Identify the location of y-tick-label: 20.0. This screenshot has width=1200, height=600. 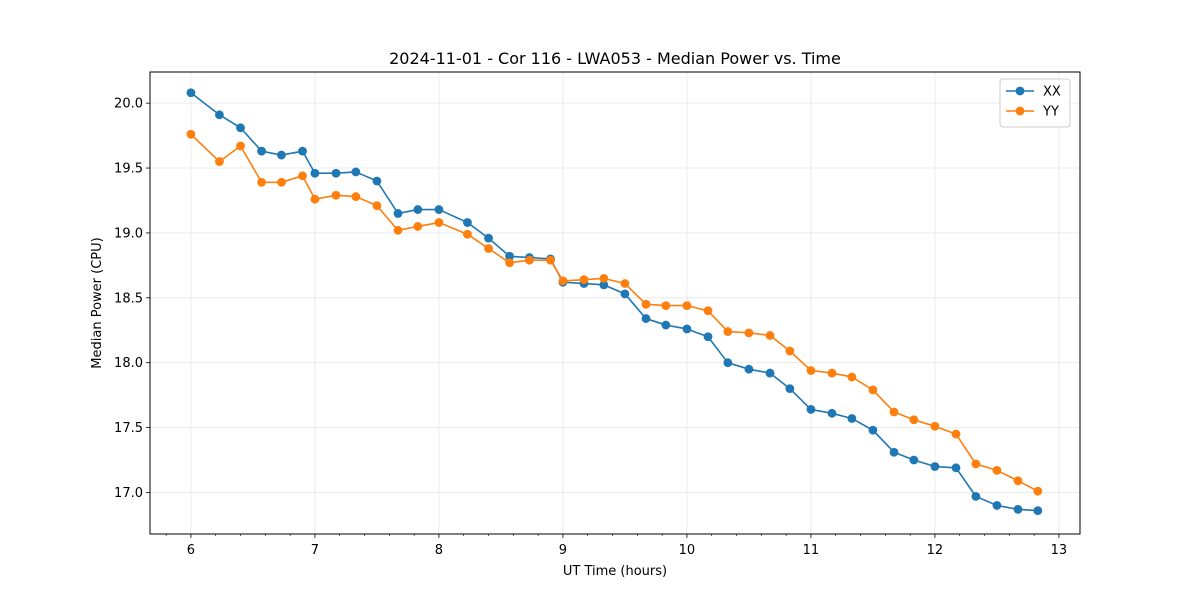
(128, 104).